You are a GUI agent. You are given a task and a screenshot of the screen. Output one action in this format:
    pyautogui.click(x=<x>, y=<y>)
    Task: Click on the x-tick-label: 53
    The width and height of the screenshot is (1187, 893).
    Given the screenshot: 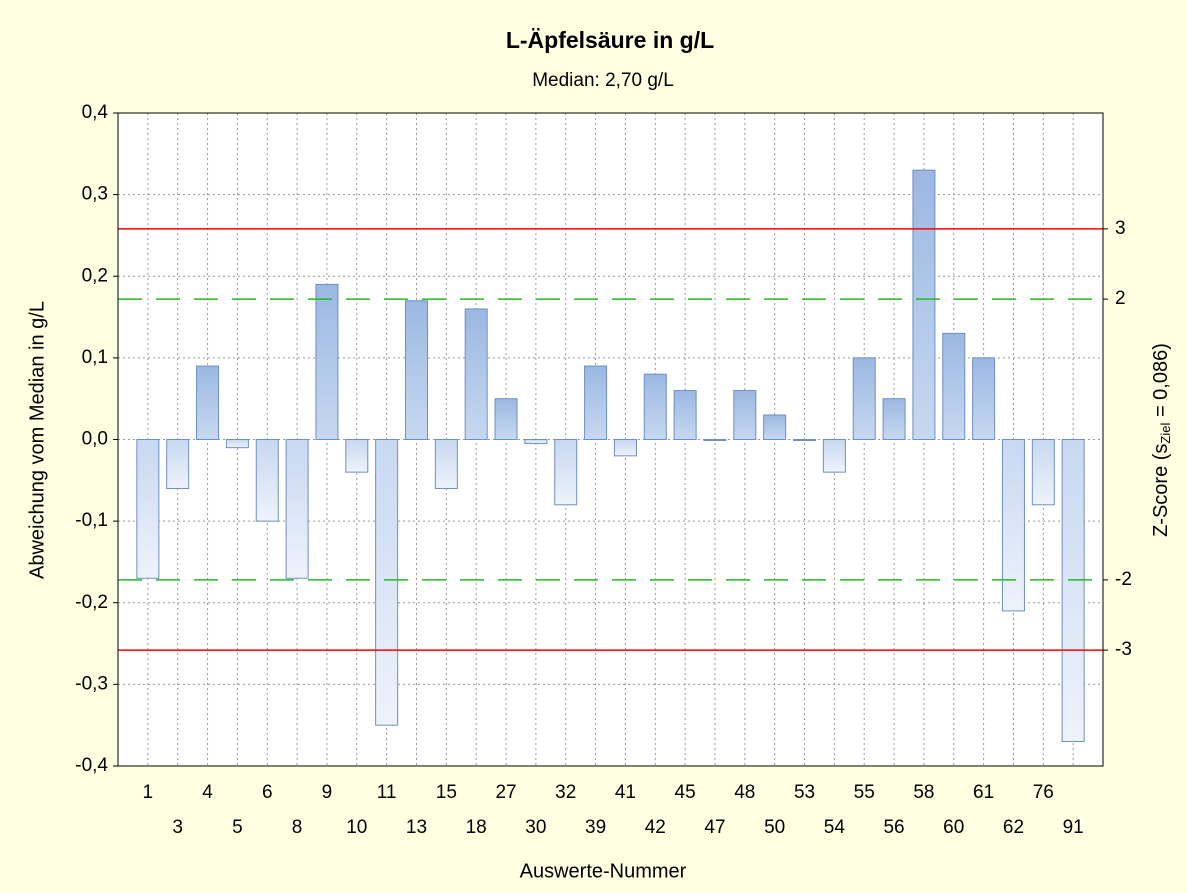 What is the action you would take?
    pyautogui.click(x=804, y=792)
    